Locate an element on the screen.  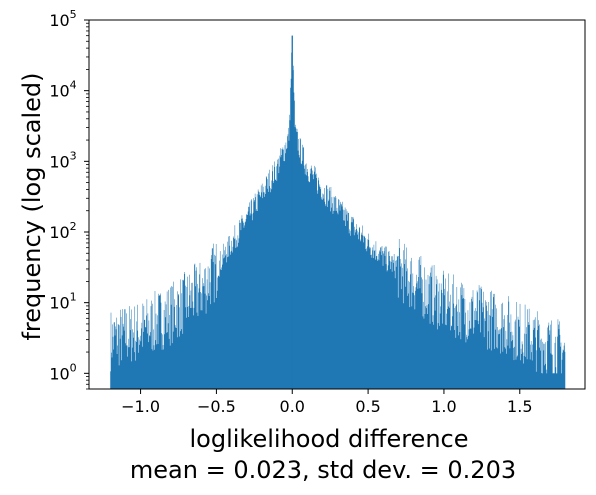
x-axis-label: loglikelihood difference is located at coordinates (329, 439).